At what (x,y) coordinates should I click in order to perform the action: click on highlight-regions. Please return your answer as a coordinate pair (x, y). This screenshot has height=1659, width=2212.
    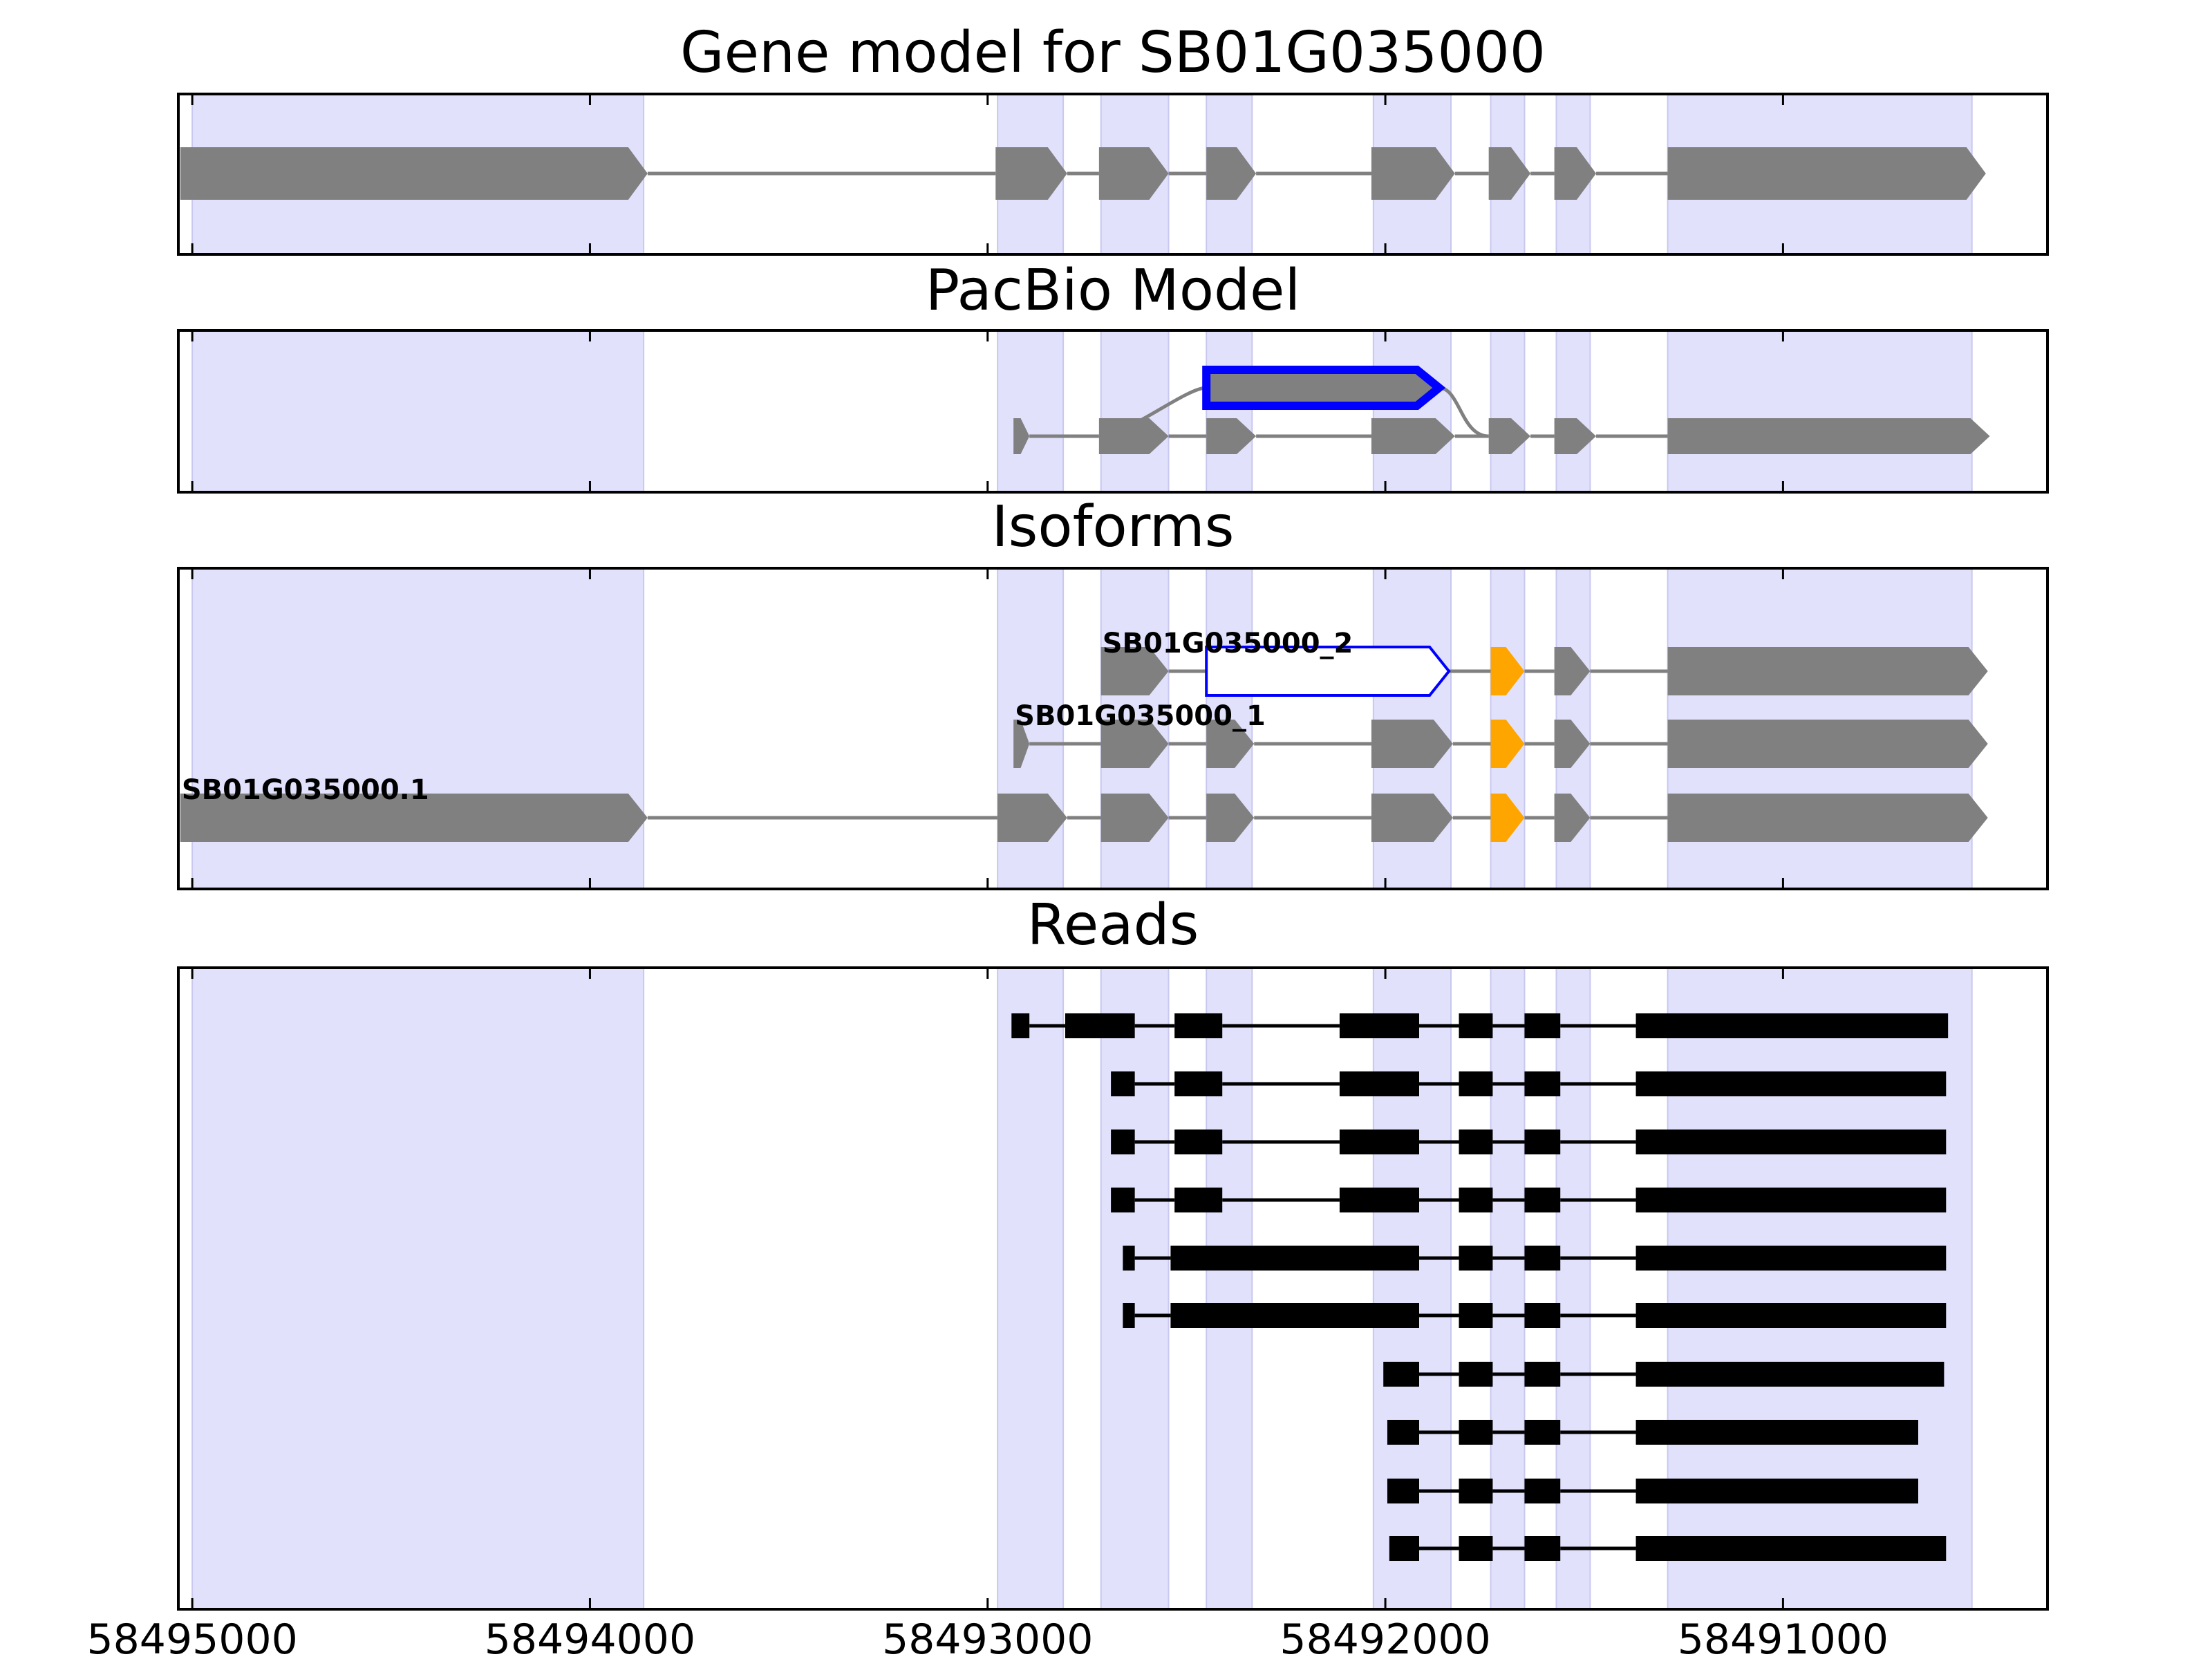
    Looking at the image, I should click on (1082, 412).